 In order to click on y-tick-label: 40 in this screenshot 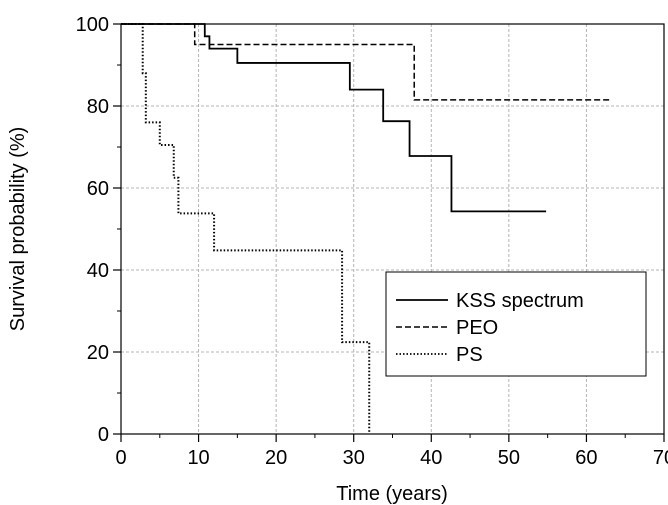, I will do `click(98, 271)`.